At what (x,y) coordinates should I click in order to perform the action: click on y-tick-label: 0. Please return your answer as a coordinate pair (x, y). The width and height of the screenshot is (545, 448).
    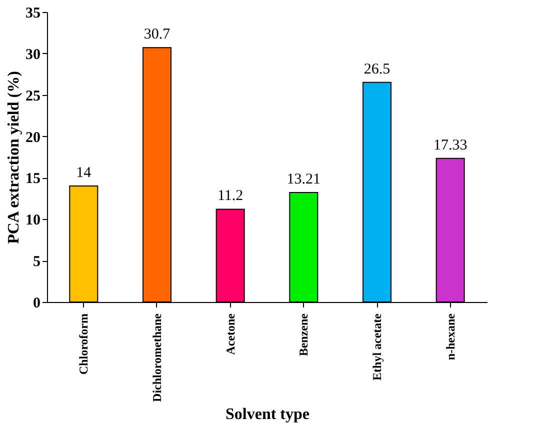
    Looking at the image, I should click on (36, 304).